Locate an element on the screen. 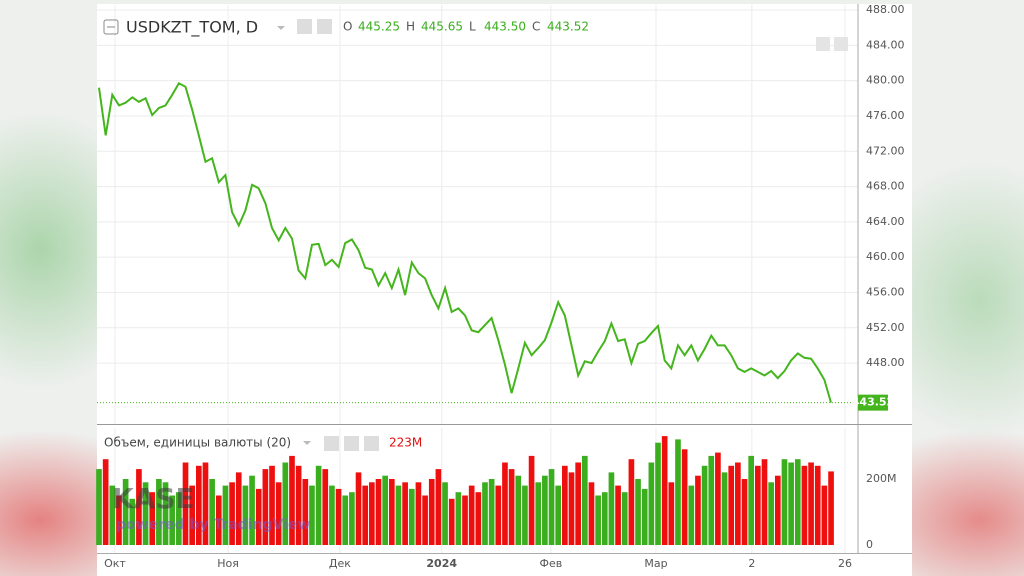  x-tick-label: 2024 is located at coordinates (441, 563).